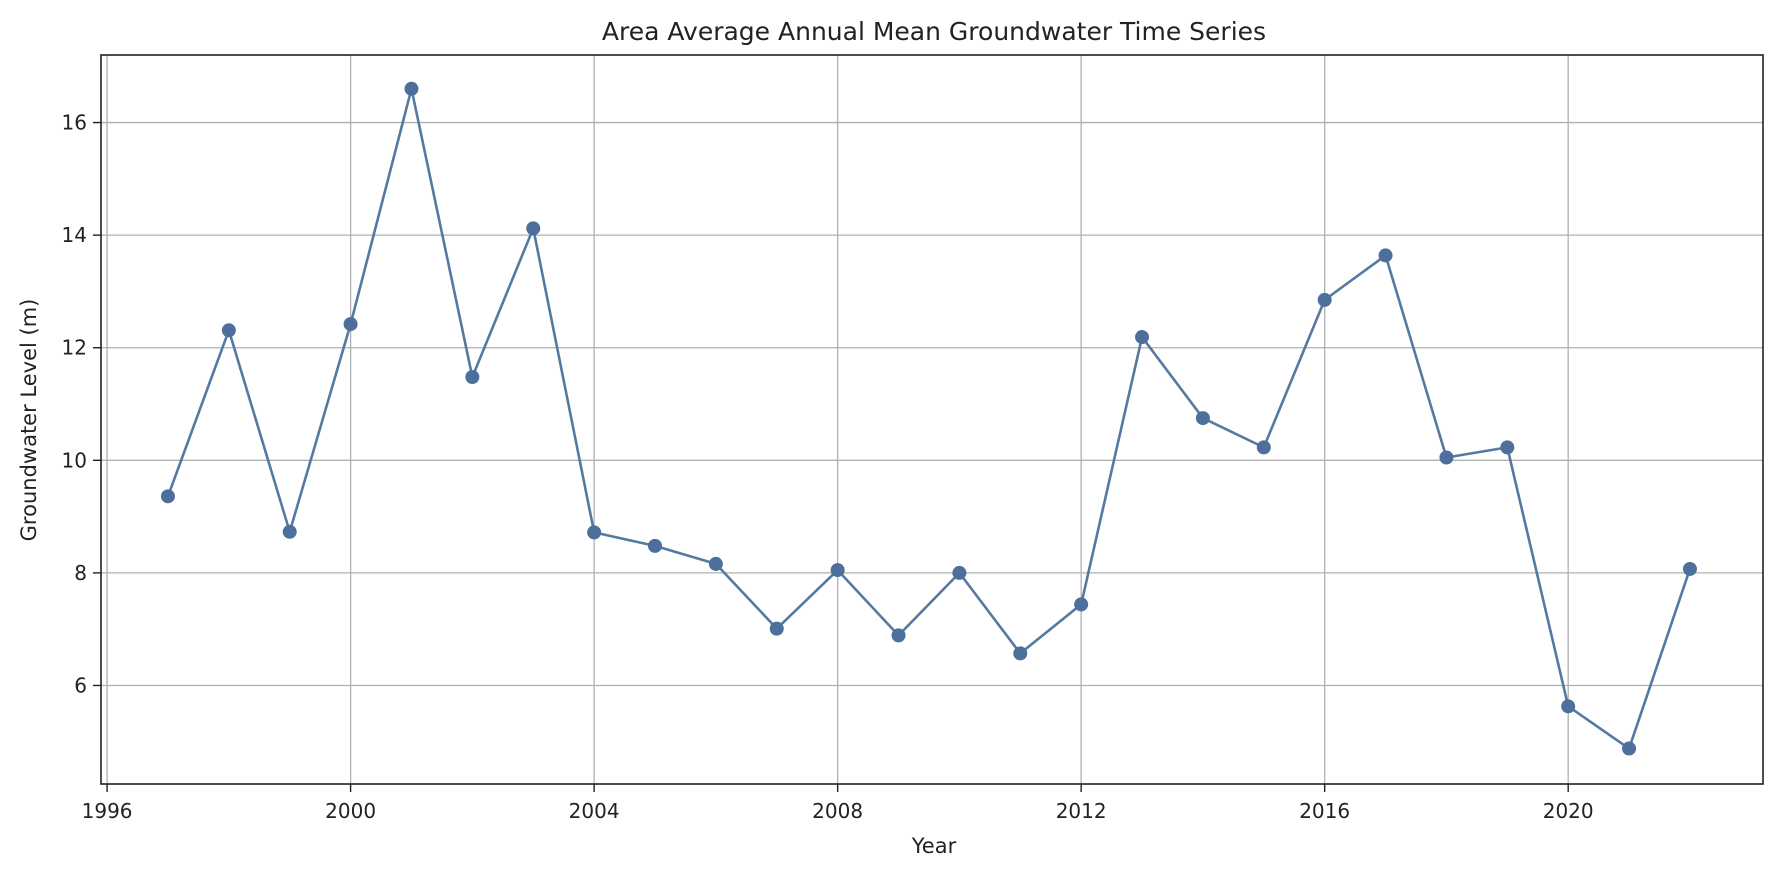 Image resolution: width=1780 pixels, height=877 pixels. I want to click on y-tick-label: 10, so click(74, 460).